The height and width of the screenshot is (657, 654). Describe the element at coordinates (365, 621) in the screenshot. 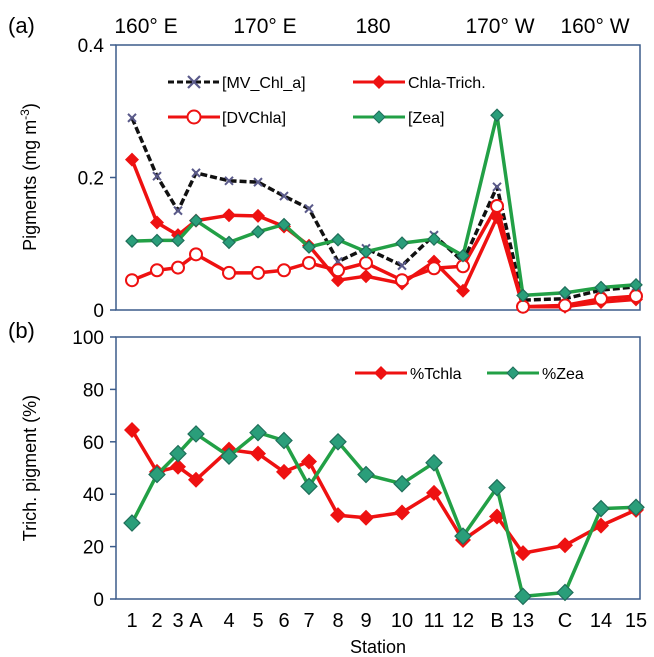

I see `x-tick-label: 9` at that location.